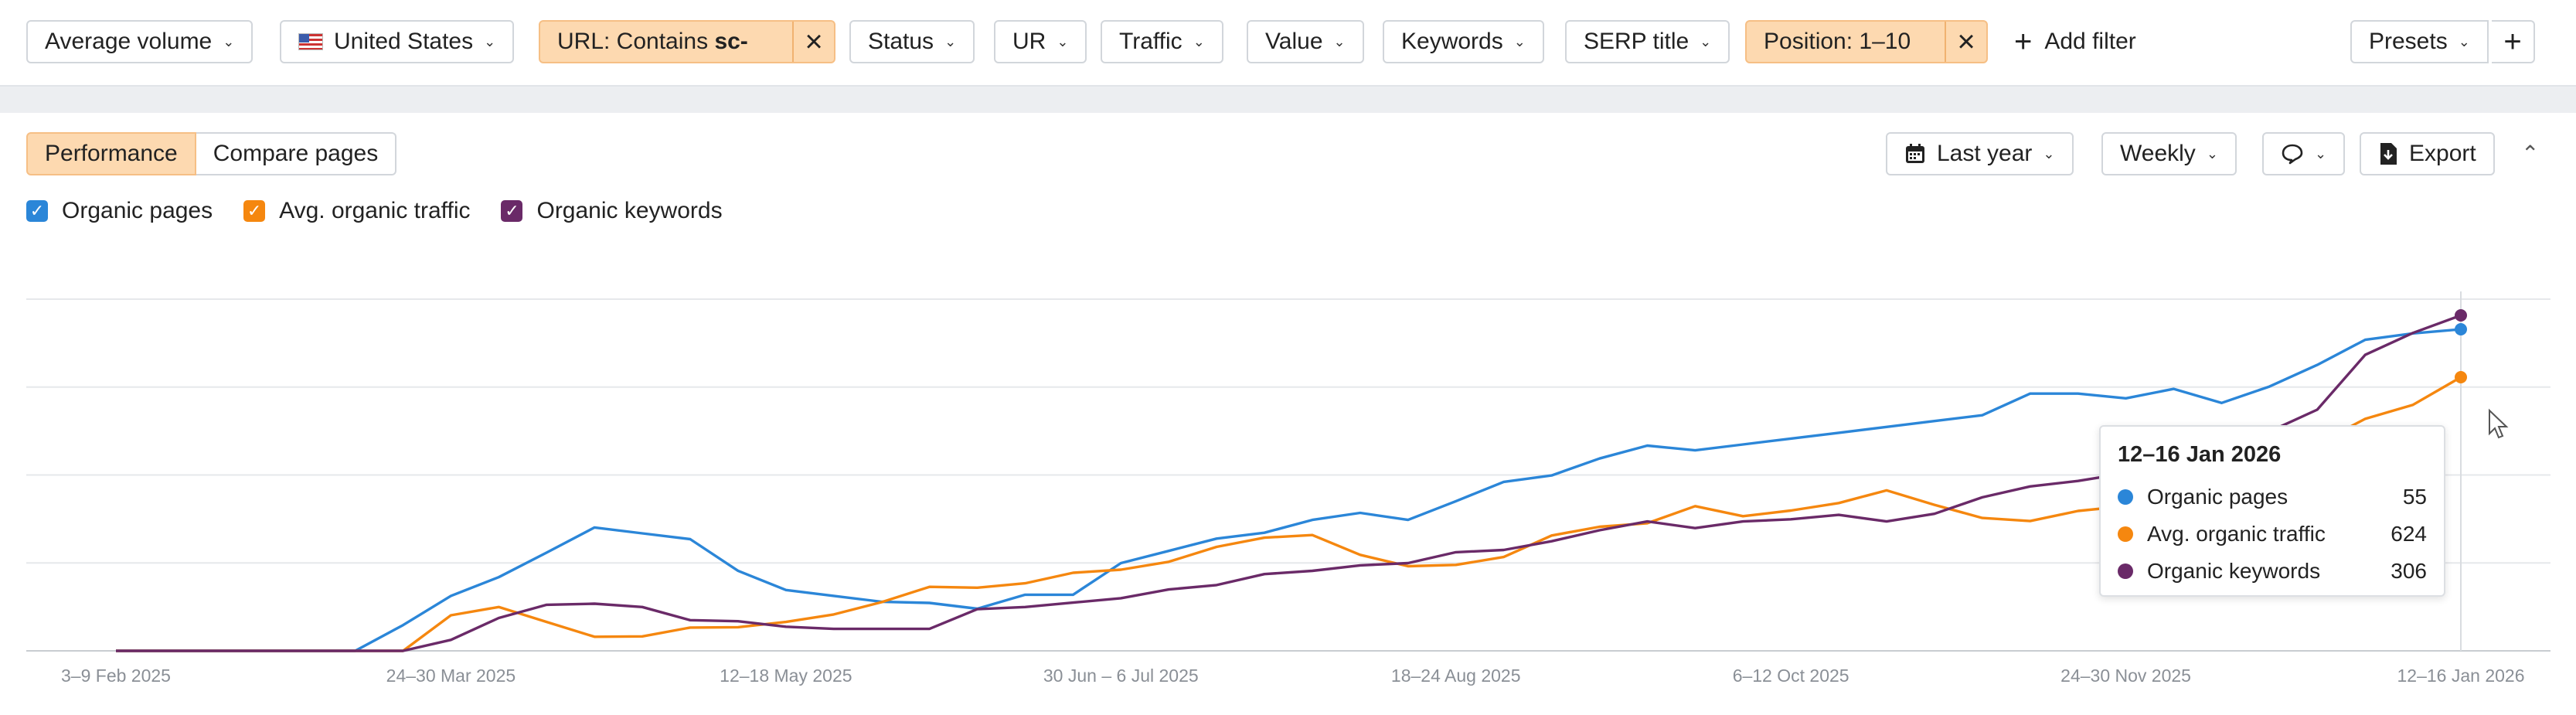  I want to click on calendar-icon, so click(1915, 153).